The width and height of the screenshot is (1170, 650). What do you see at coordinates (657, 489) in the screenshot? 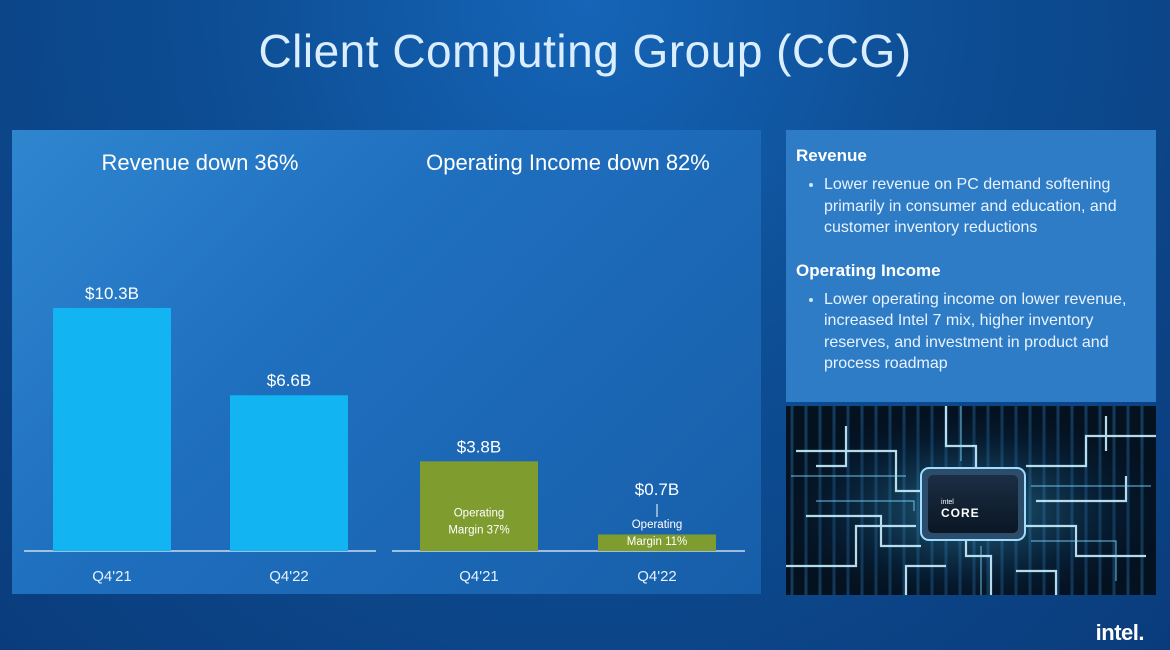
I see `income-value-label: $0.7B` at bounding box center [657, 489].